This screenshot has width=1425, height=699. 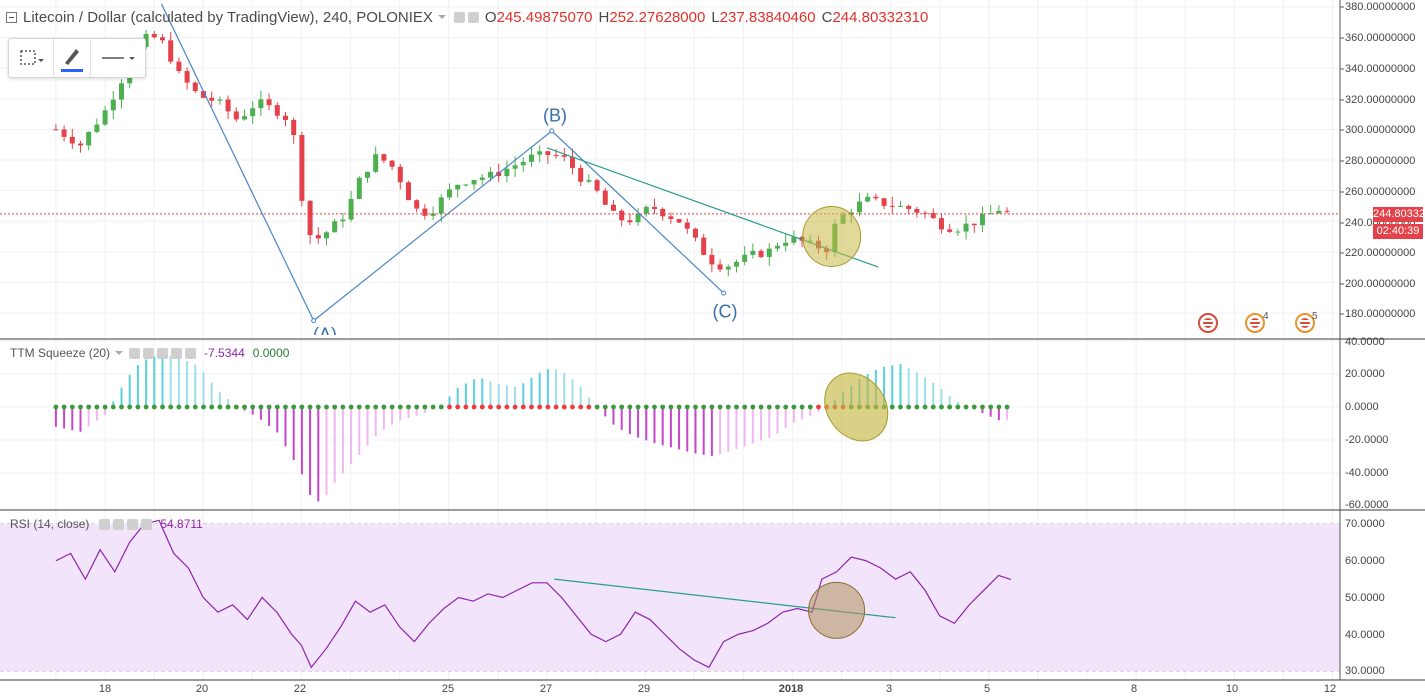 What do you see at coordinates (325, 334) in the screenshot?
I see `wave-label-a: (A)` at bounding box center [325, 334].